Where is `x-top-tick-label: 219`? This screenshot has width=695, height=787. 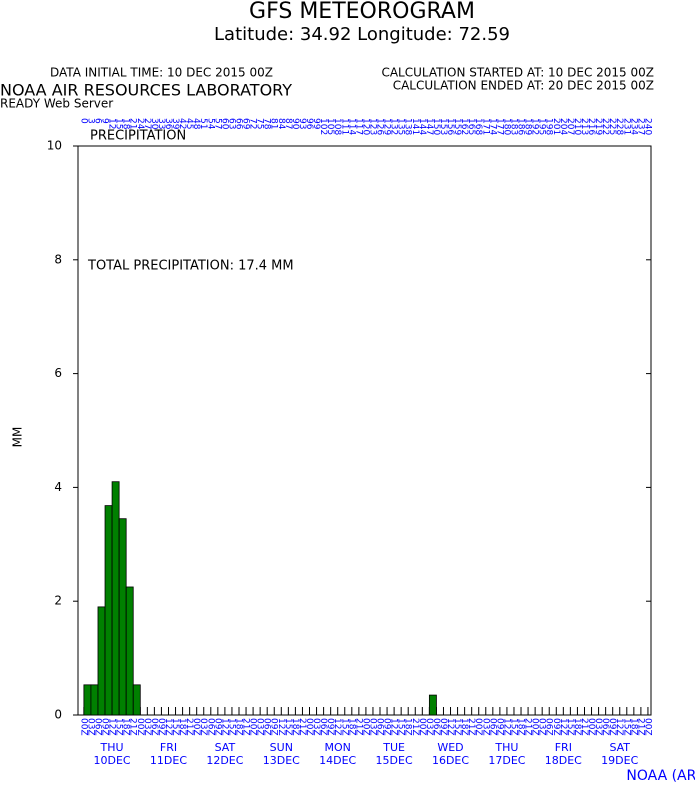 x-top-tick-label: 219 is located at coordinates (598, 126).